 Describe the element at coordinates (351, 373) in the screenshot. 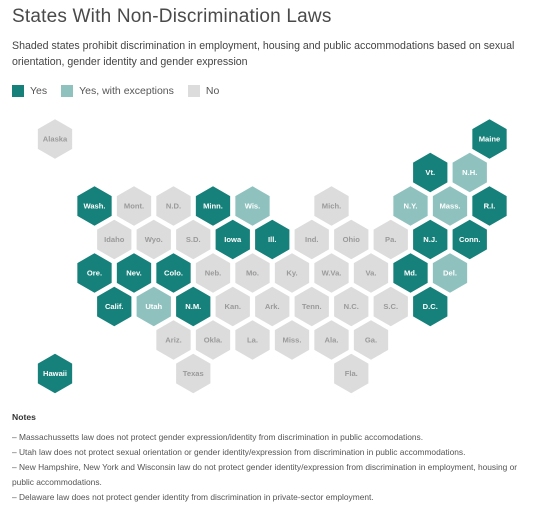

I see `state-label: Fla.` at that location.